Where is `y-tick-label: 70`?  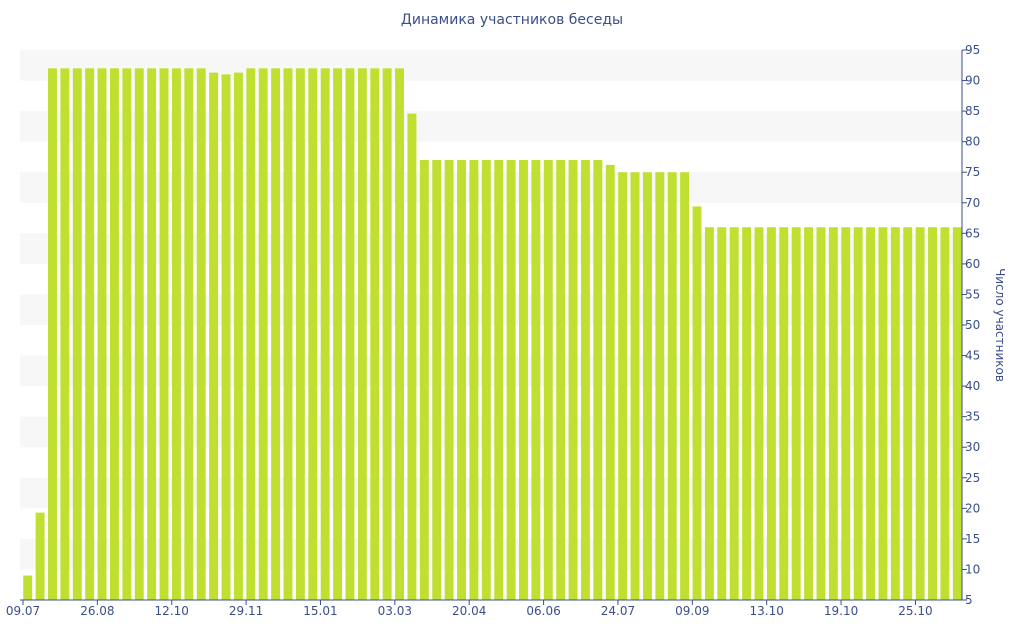 y-tick-label: 70 is located at coordinates (972, 203).